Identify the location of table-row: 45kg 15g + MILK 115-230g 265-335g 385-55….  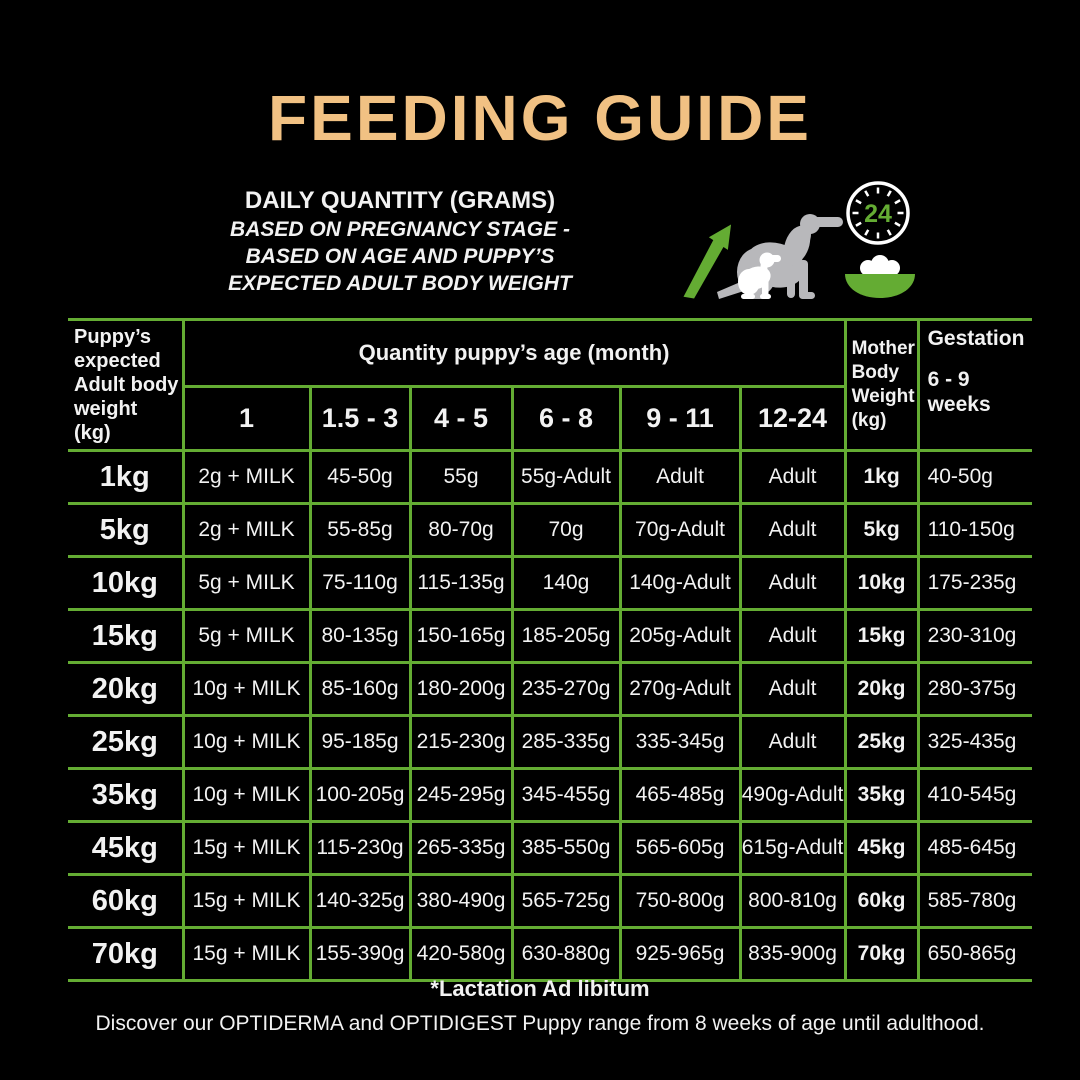
(550, 848).